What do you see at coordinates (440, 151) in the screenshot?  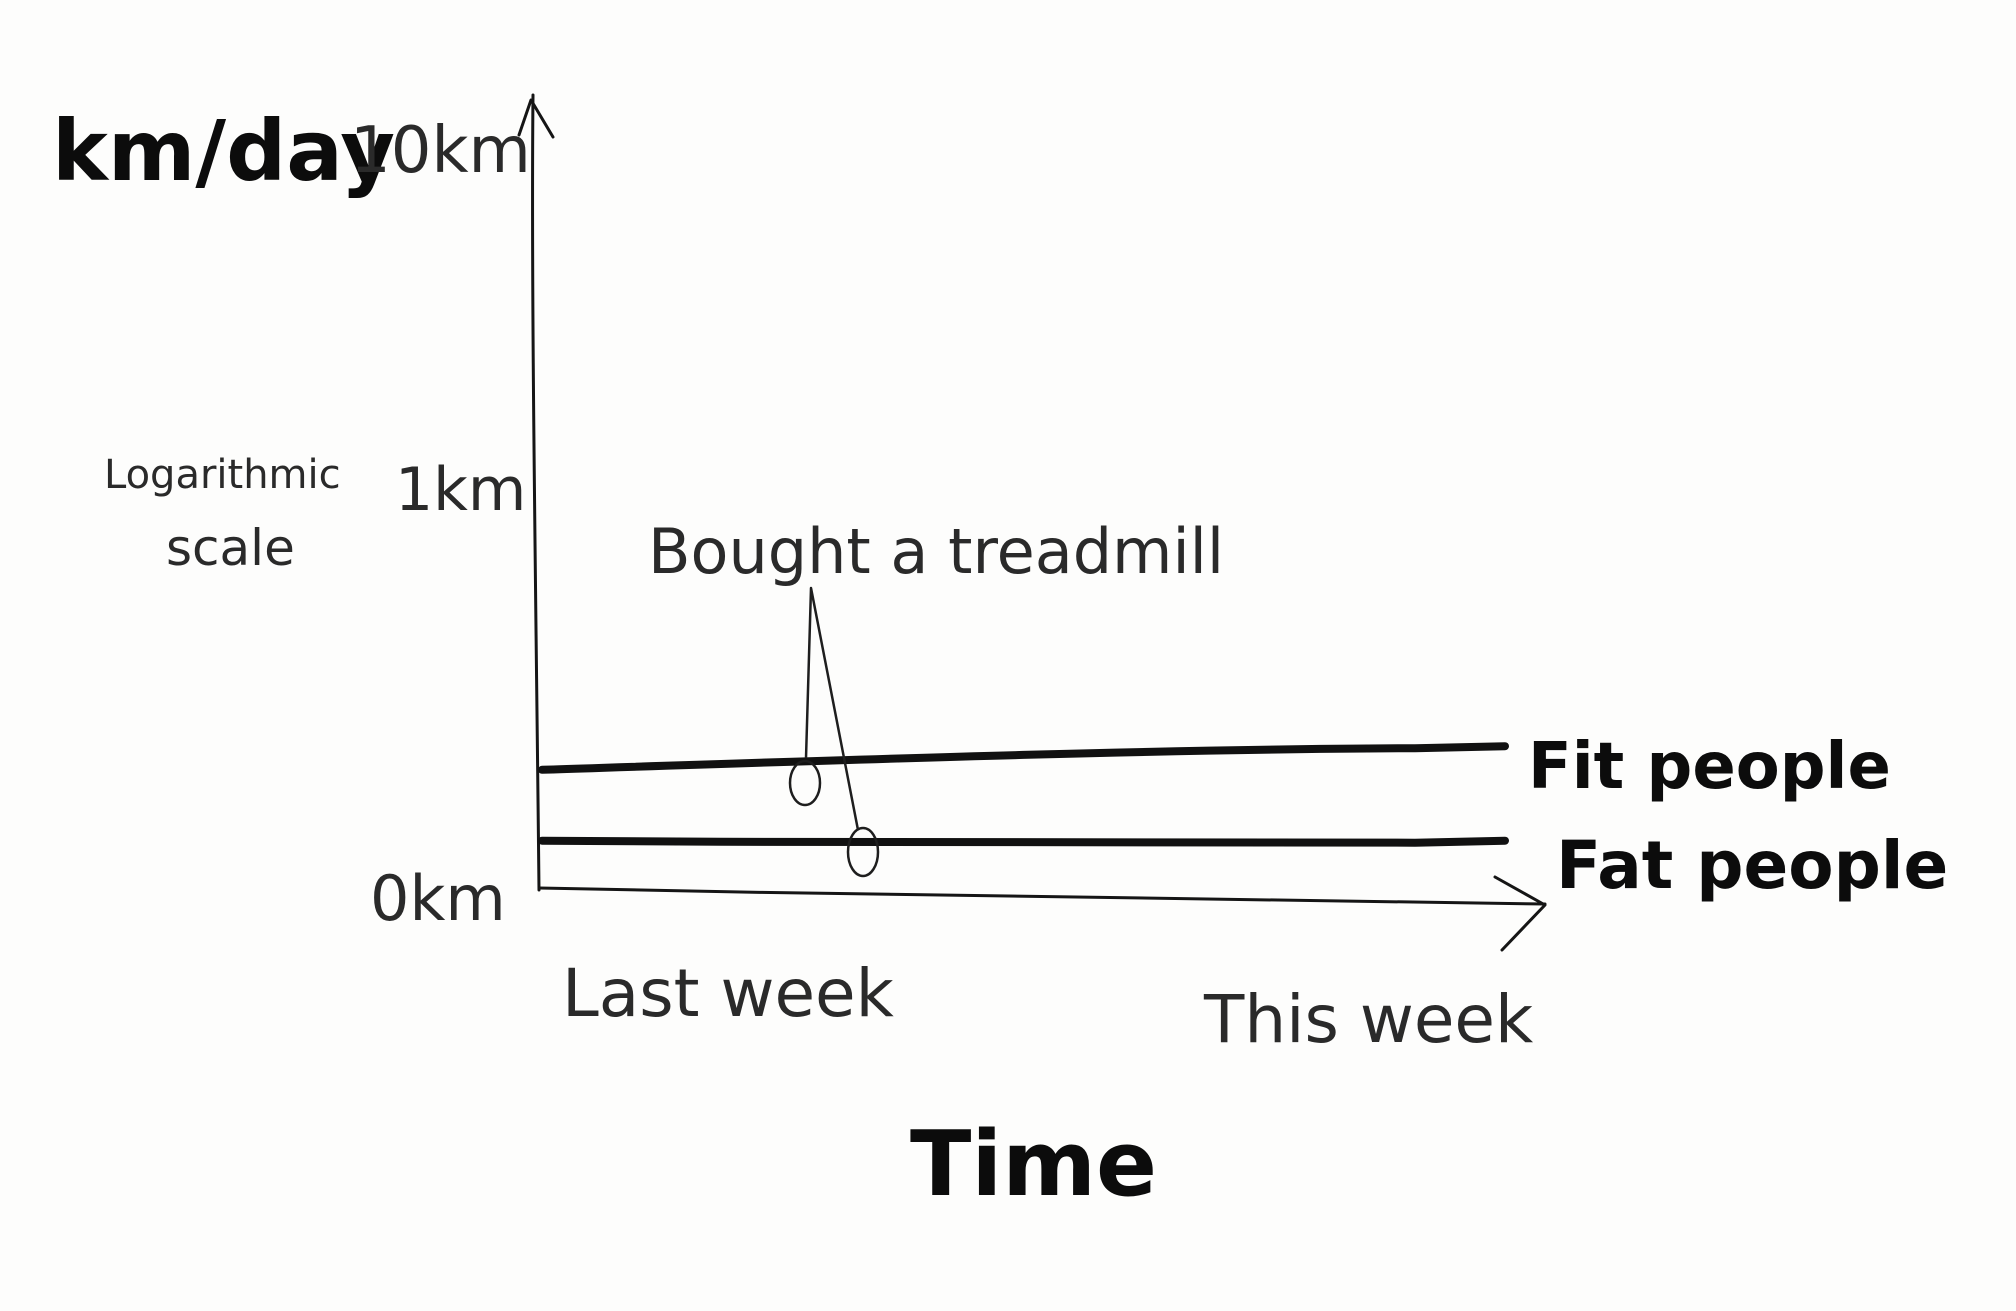 I see `y-tick-label-10km: 10km` at bounding box center [440, 151].